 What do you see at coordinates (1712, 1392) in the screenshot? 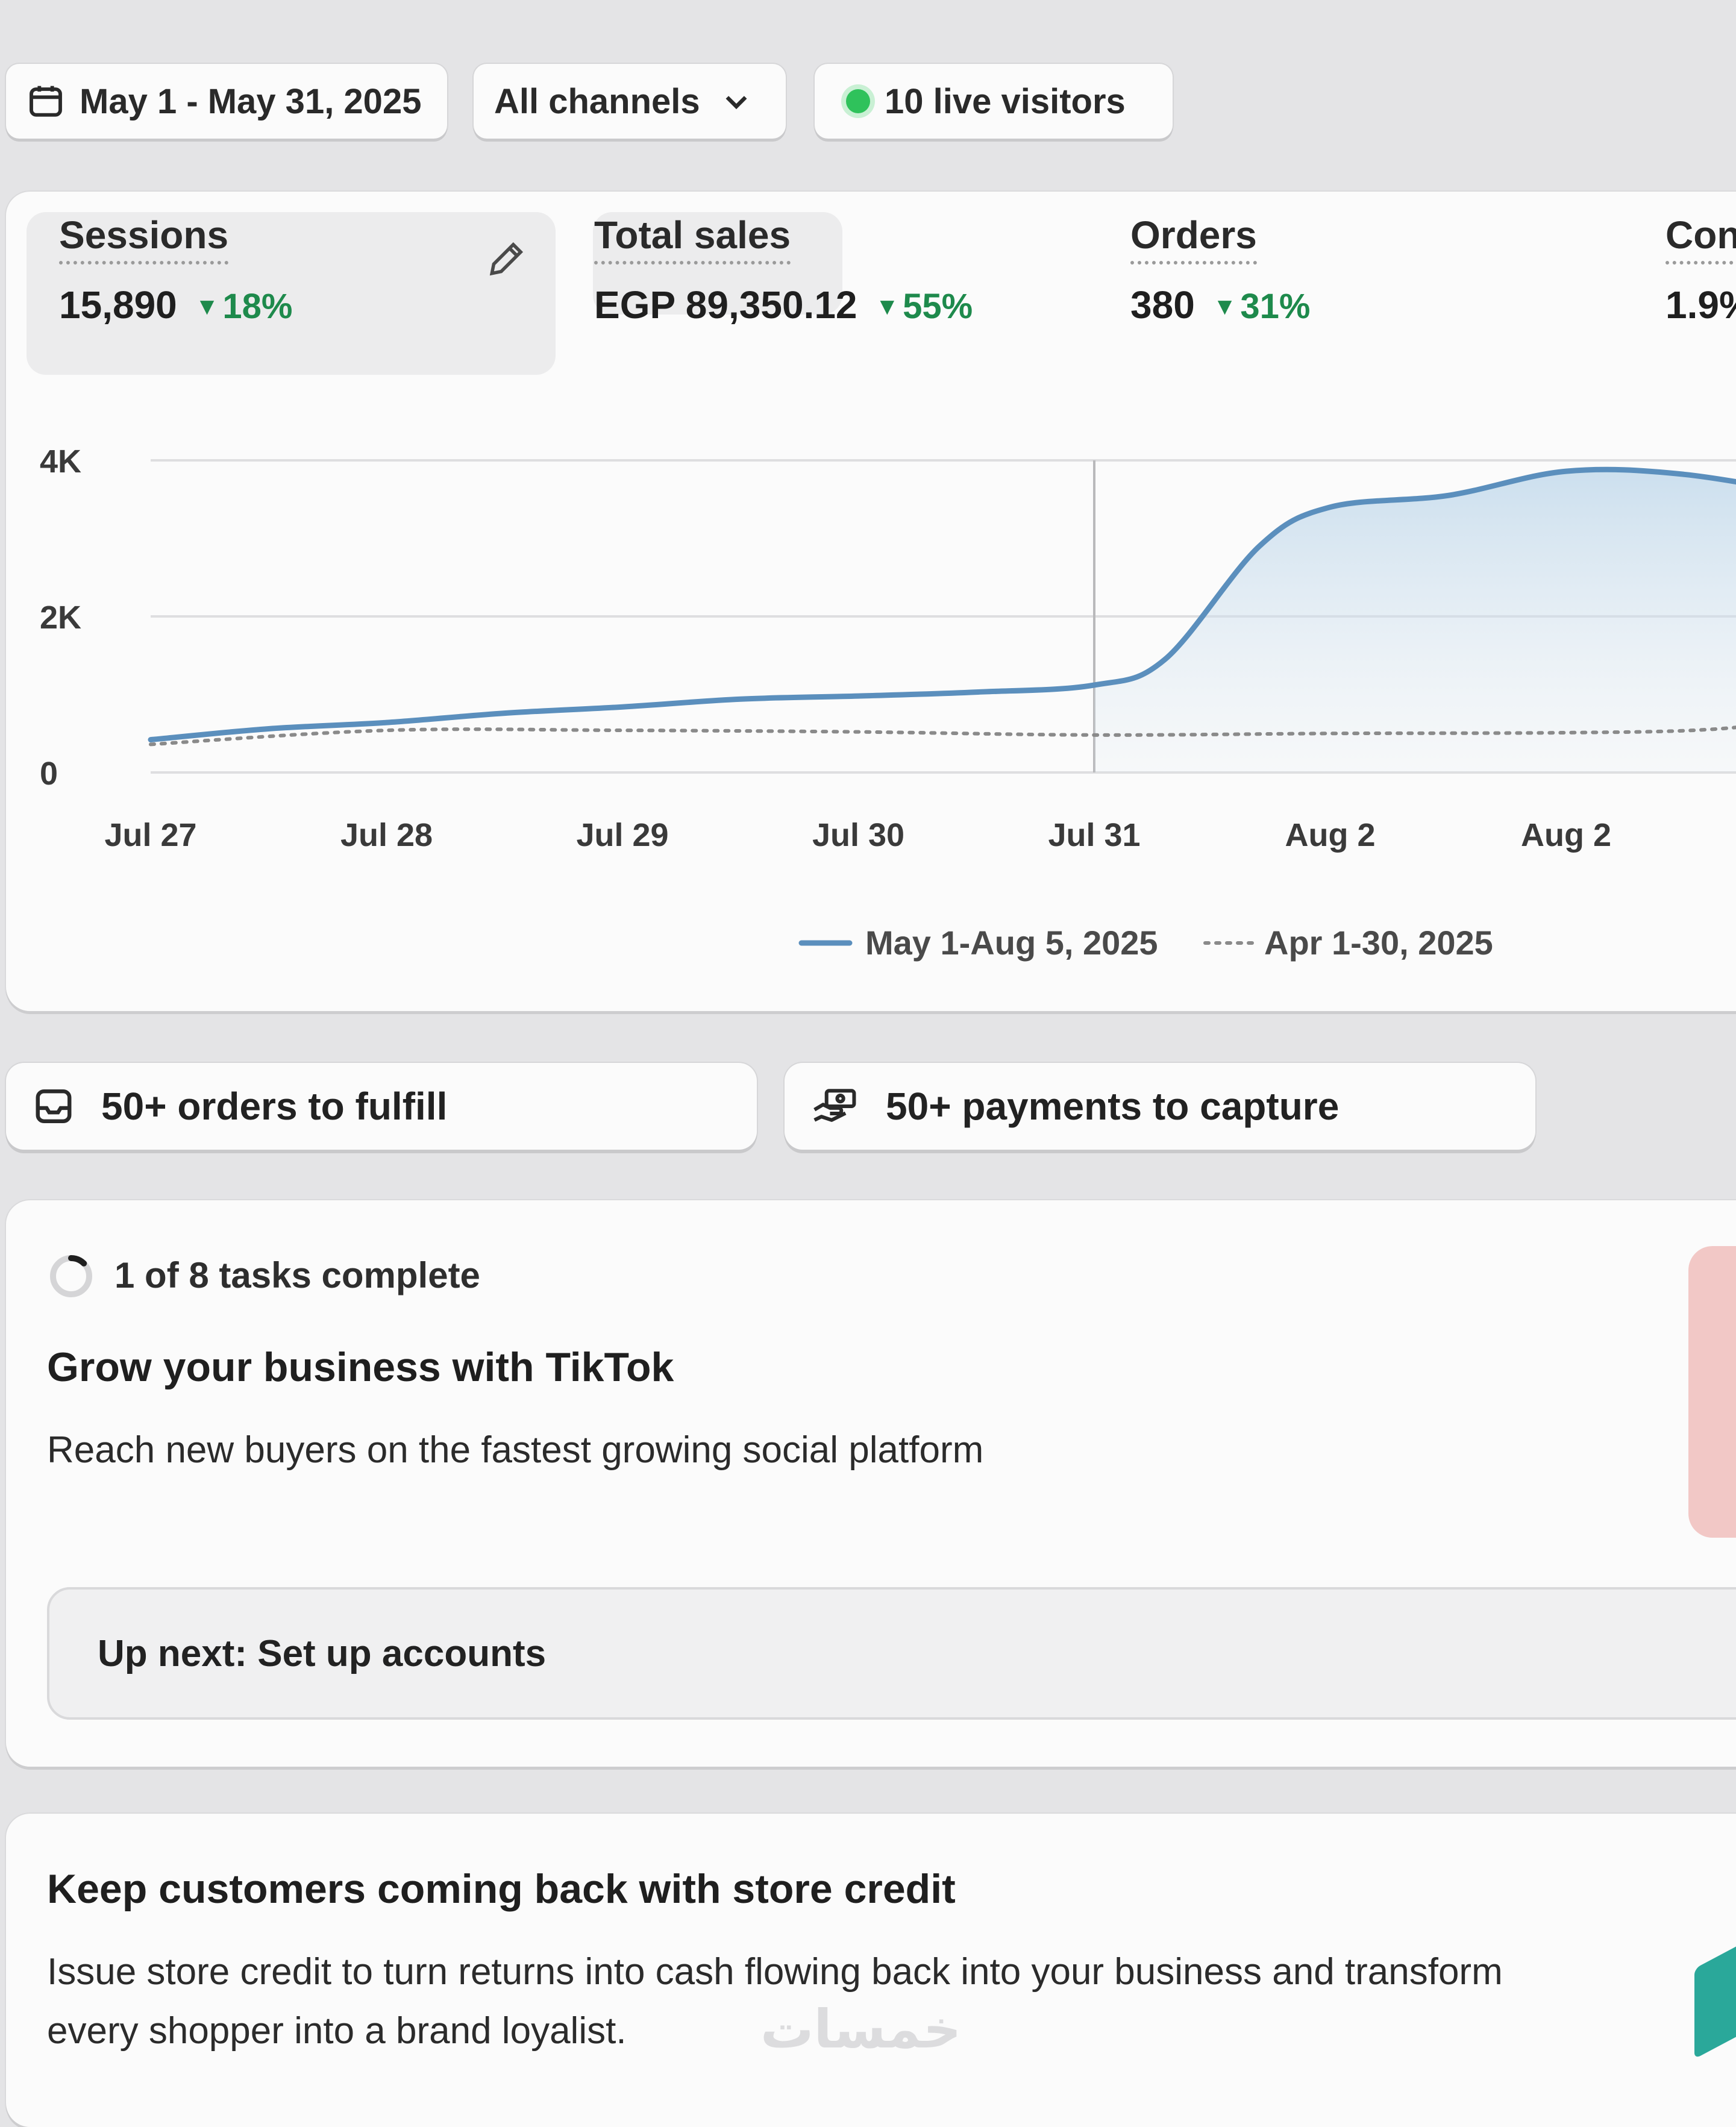
I see `tiktok-illustration` at bounding box center [1712, 1392].